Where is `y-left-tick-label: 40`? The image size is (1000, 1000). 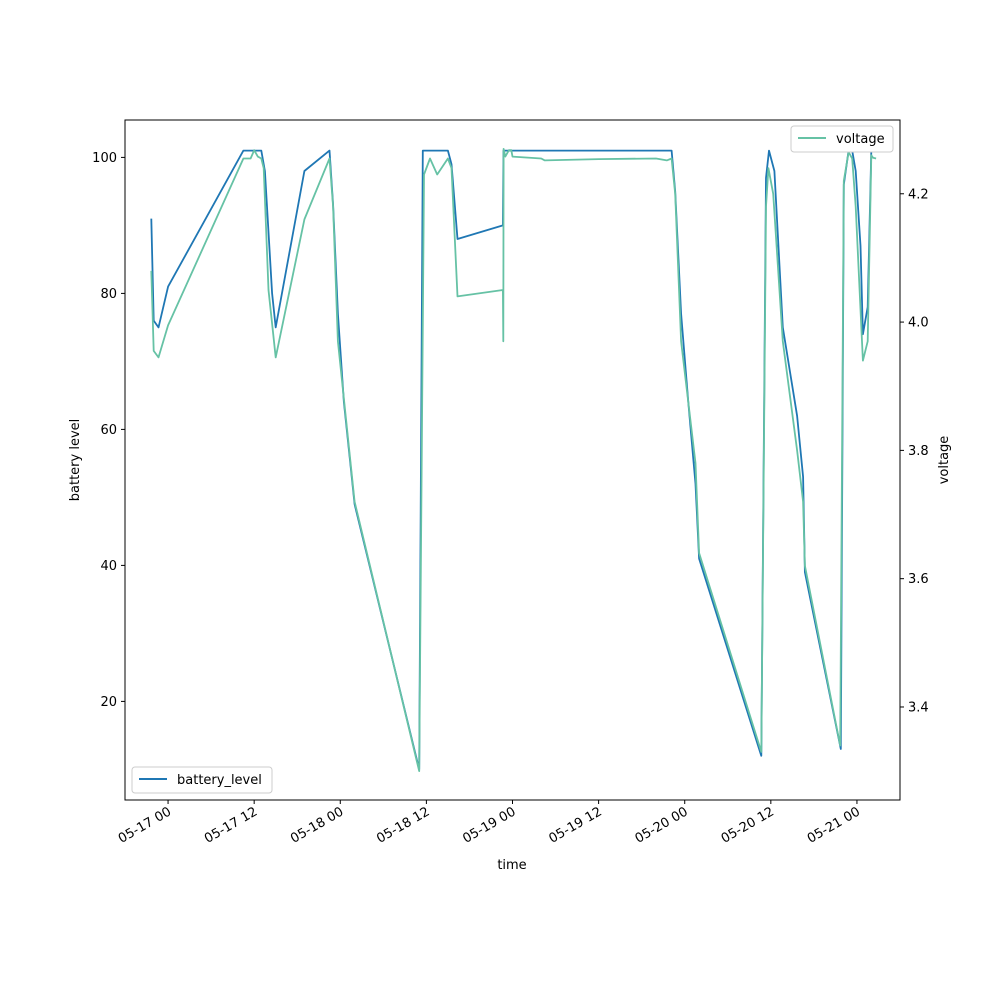
y-left-tick-label: 40 is located at coordinates (108, 566).